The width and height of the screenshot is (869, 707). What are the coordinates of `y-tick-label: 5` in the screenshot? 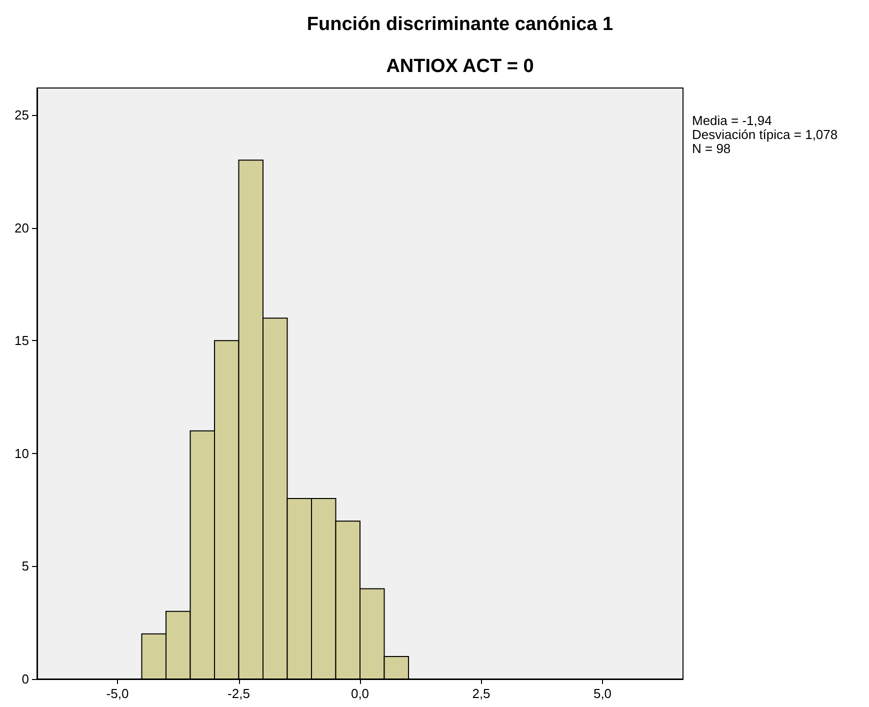 It's located at (25, 566).